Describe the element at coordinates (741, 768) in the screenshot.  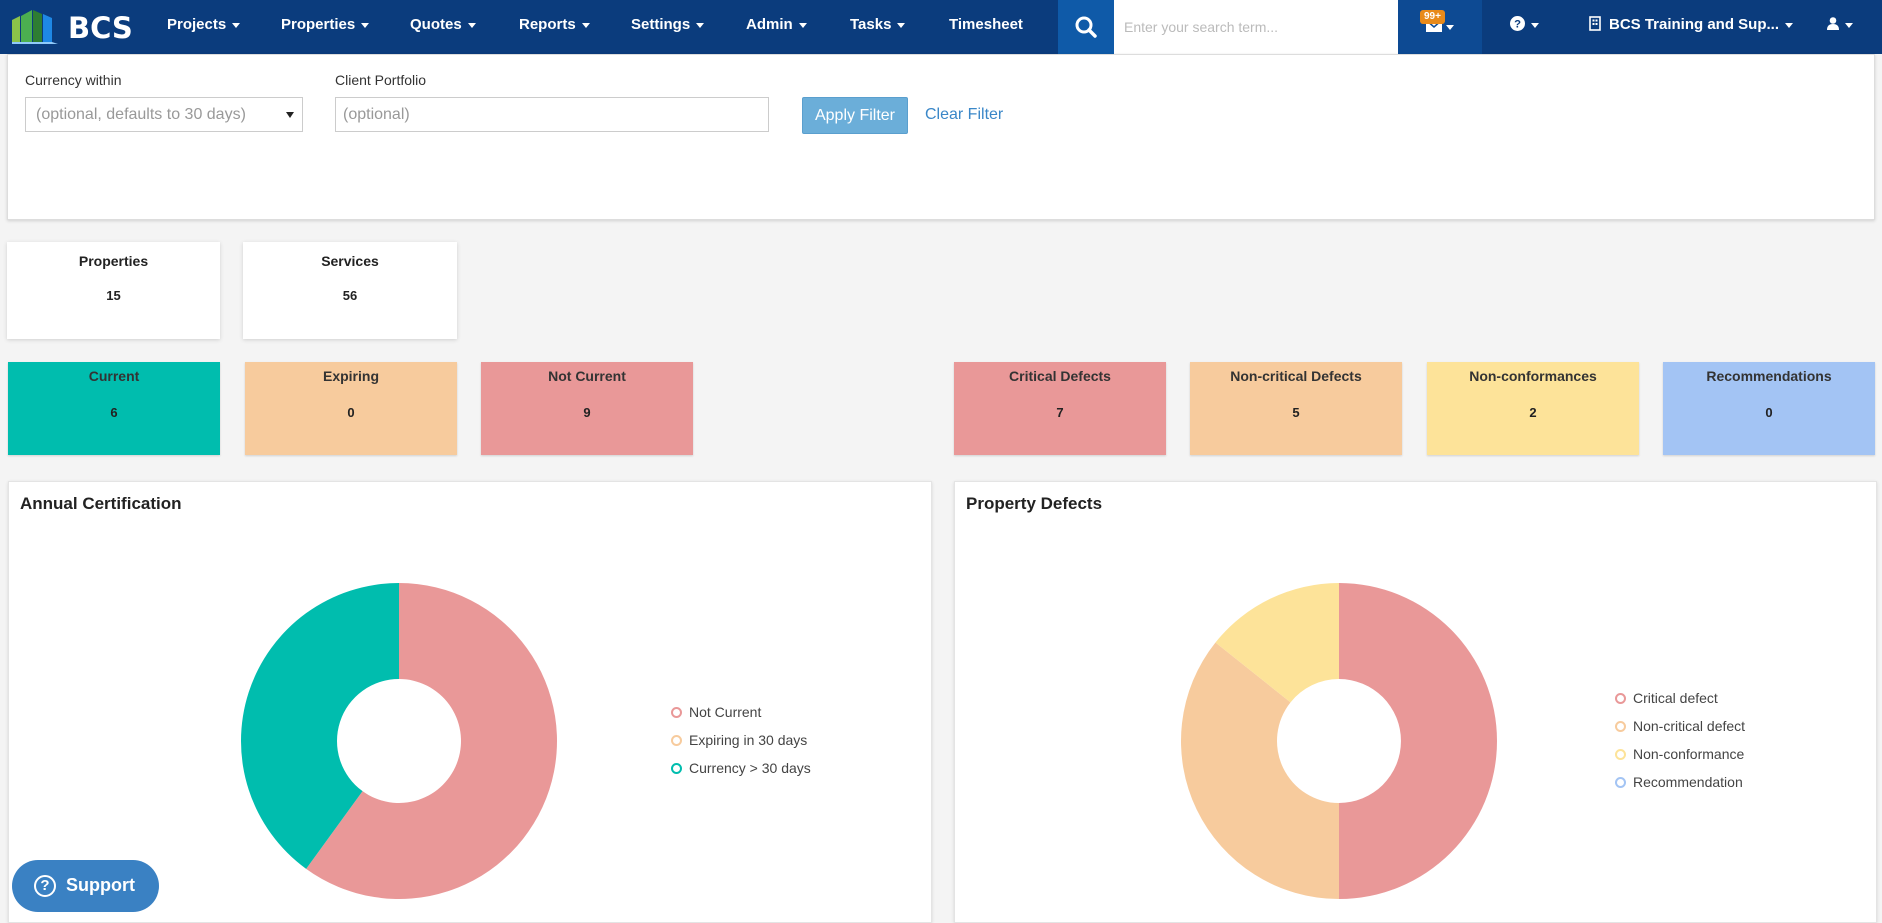
I see `legend-item-currency-30-days: Currency > 30 days` at that location.